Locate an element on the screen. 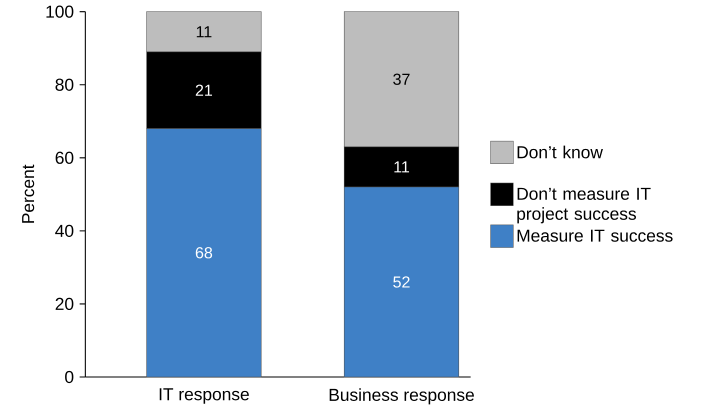 The width and height of the screenshot is (711, 410). y-tick-label: 60 is located at coordinates (65, 158).